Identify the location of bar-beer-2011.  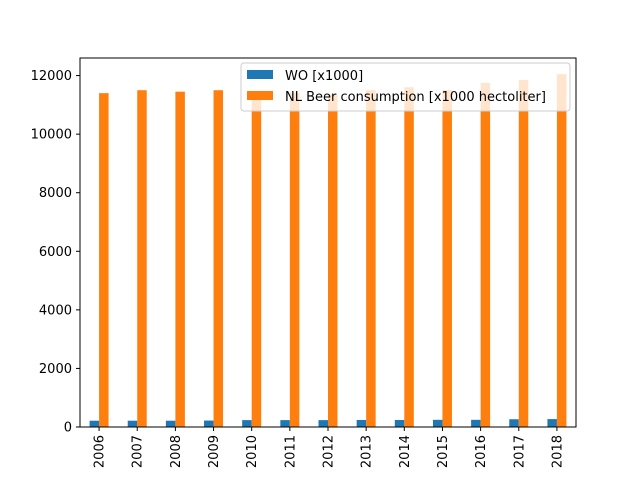
(294, 260).